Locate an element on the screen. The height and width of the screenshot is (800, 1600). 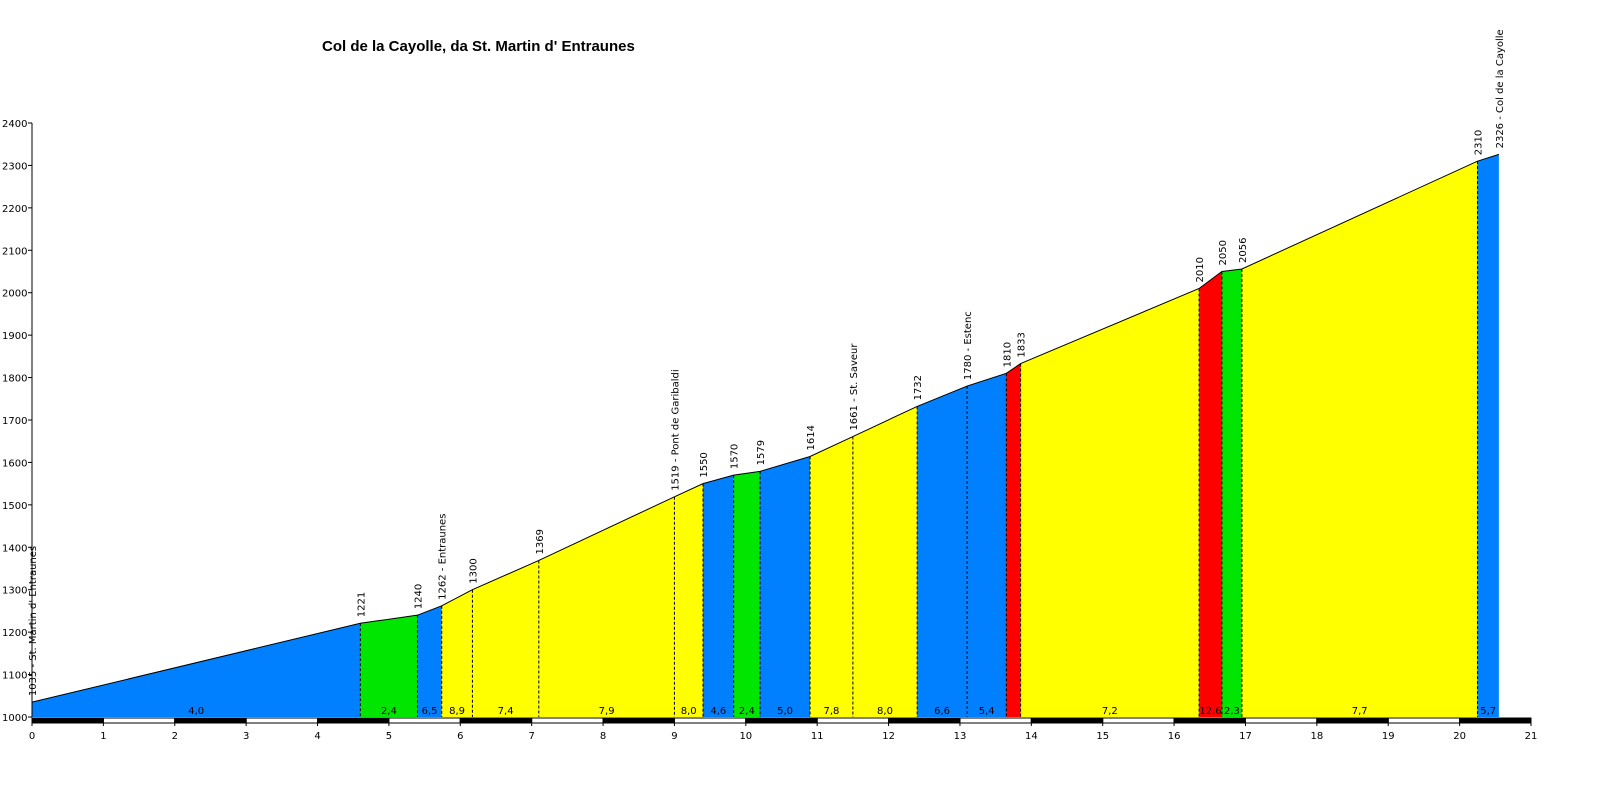
altitude-label: 1570 is located at coordinates (735, 456).